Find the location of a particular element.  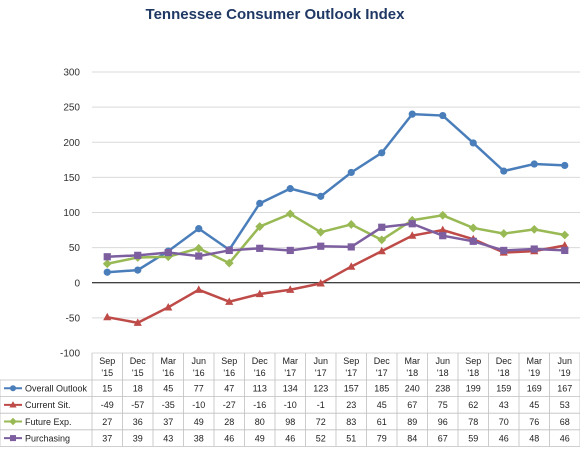

data-label: 59 is located at coordinates (473, 438).